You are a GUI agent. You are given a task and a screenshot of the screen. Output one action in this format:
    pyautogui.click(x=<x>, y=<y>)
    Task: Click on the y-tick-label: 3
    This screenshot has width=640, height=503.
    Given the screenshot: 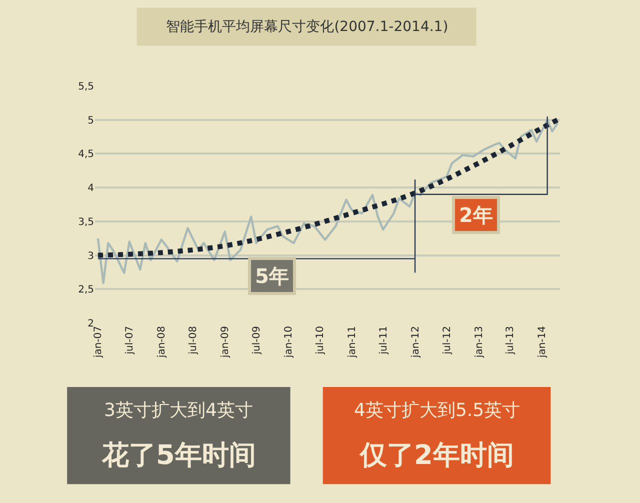 What is the action you would take?
    pyautogui.click(x=91, y=256)
    